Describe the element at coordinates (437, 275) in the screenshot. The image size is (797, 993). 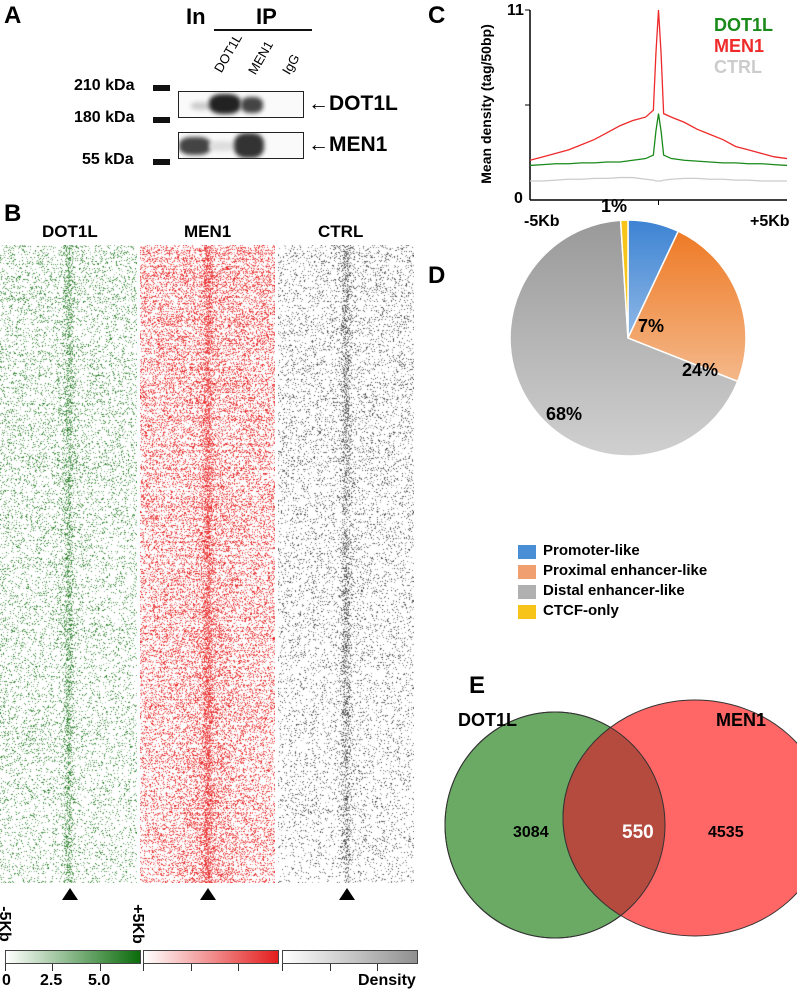
I see `panel-d-label: D` at that location.